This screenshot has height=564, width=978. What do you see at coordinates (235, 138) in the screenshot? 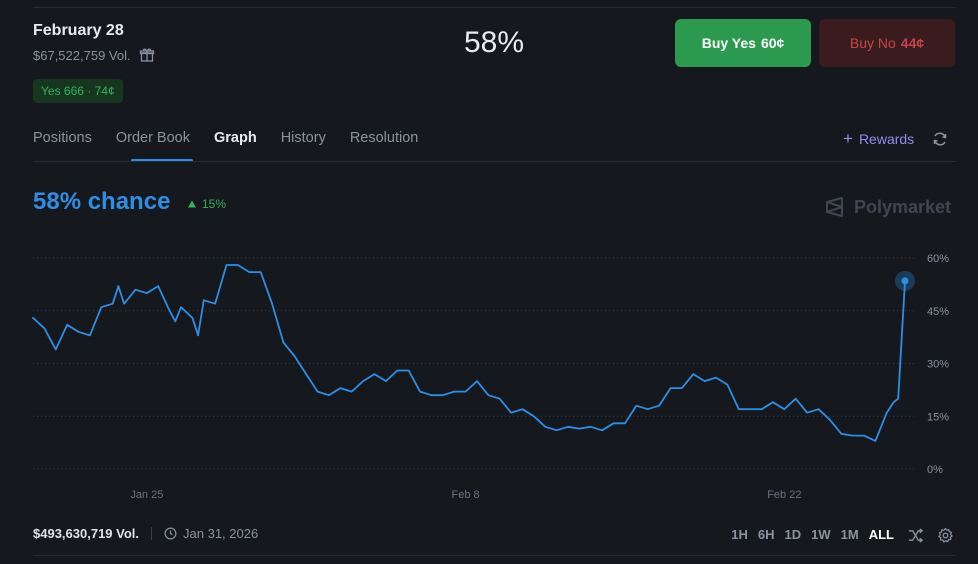
I see `tab-graph: Graph` at bounding box center [235, 138].